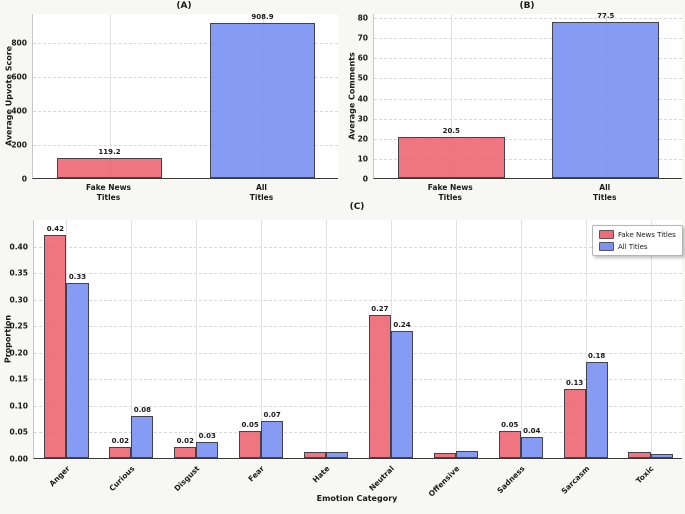 The height and width of the screenshot is (514, 685). What do you see at coordinates (382, 478) in the screenshot?
I see `x-category-label: Neutral` at bounding box center [382, 478].